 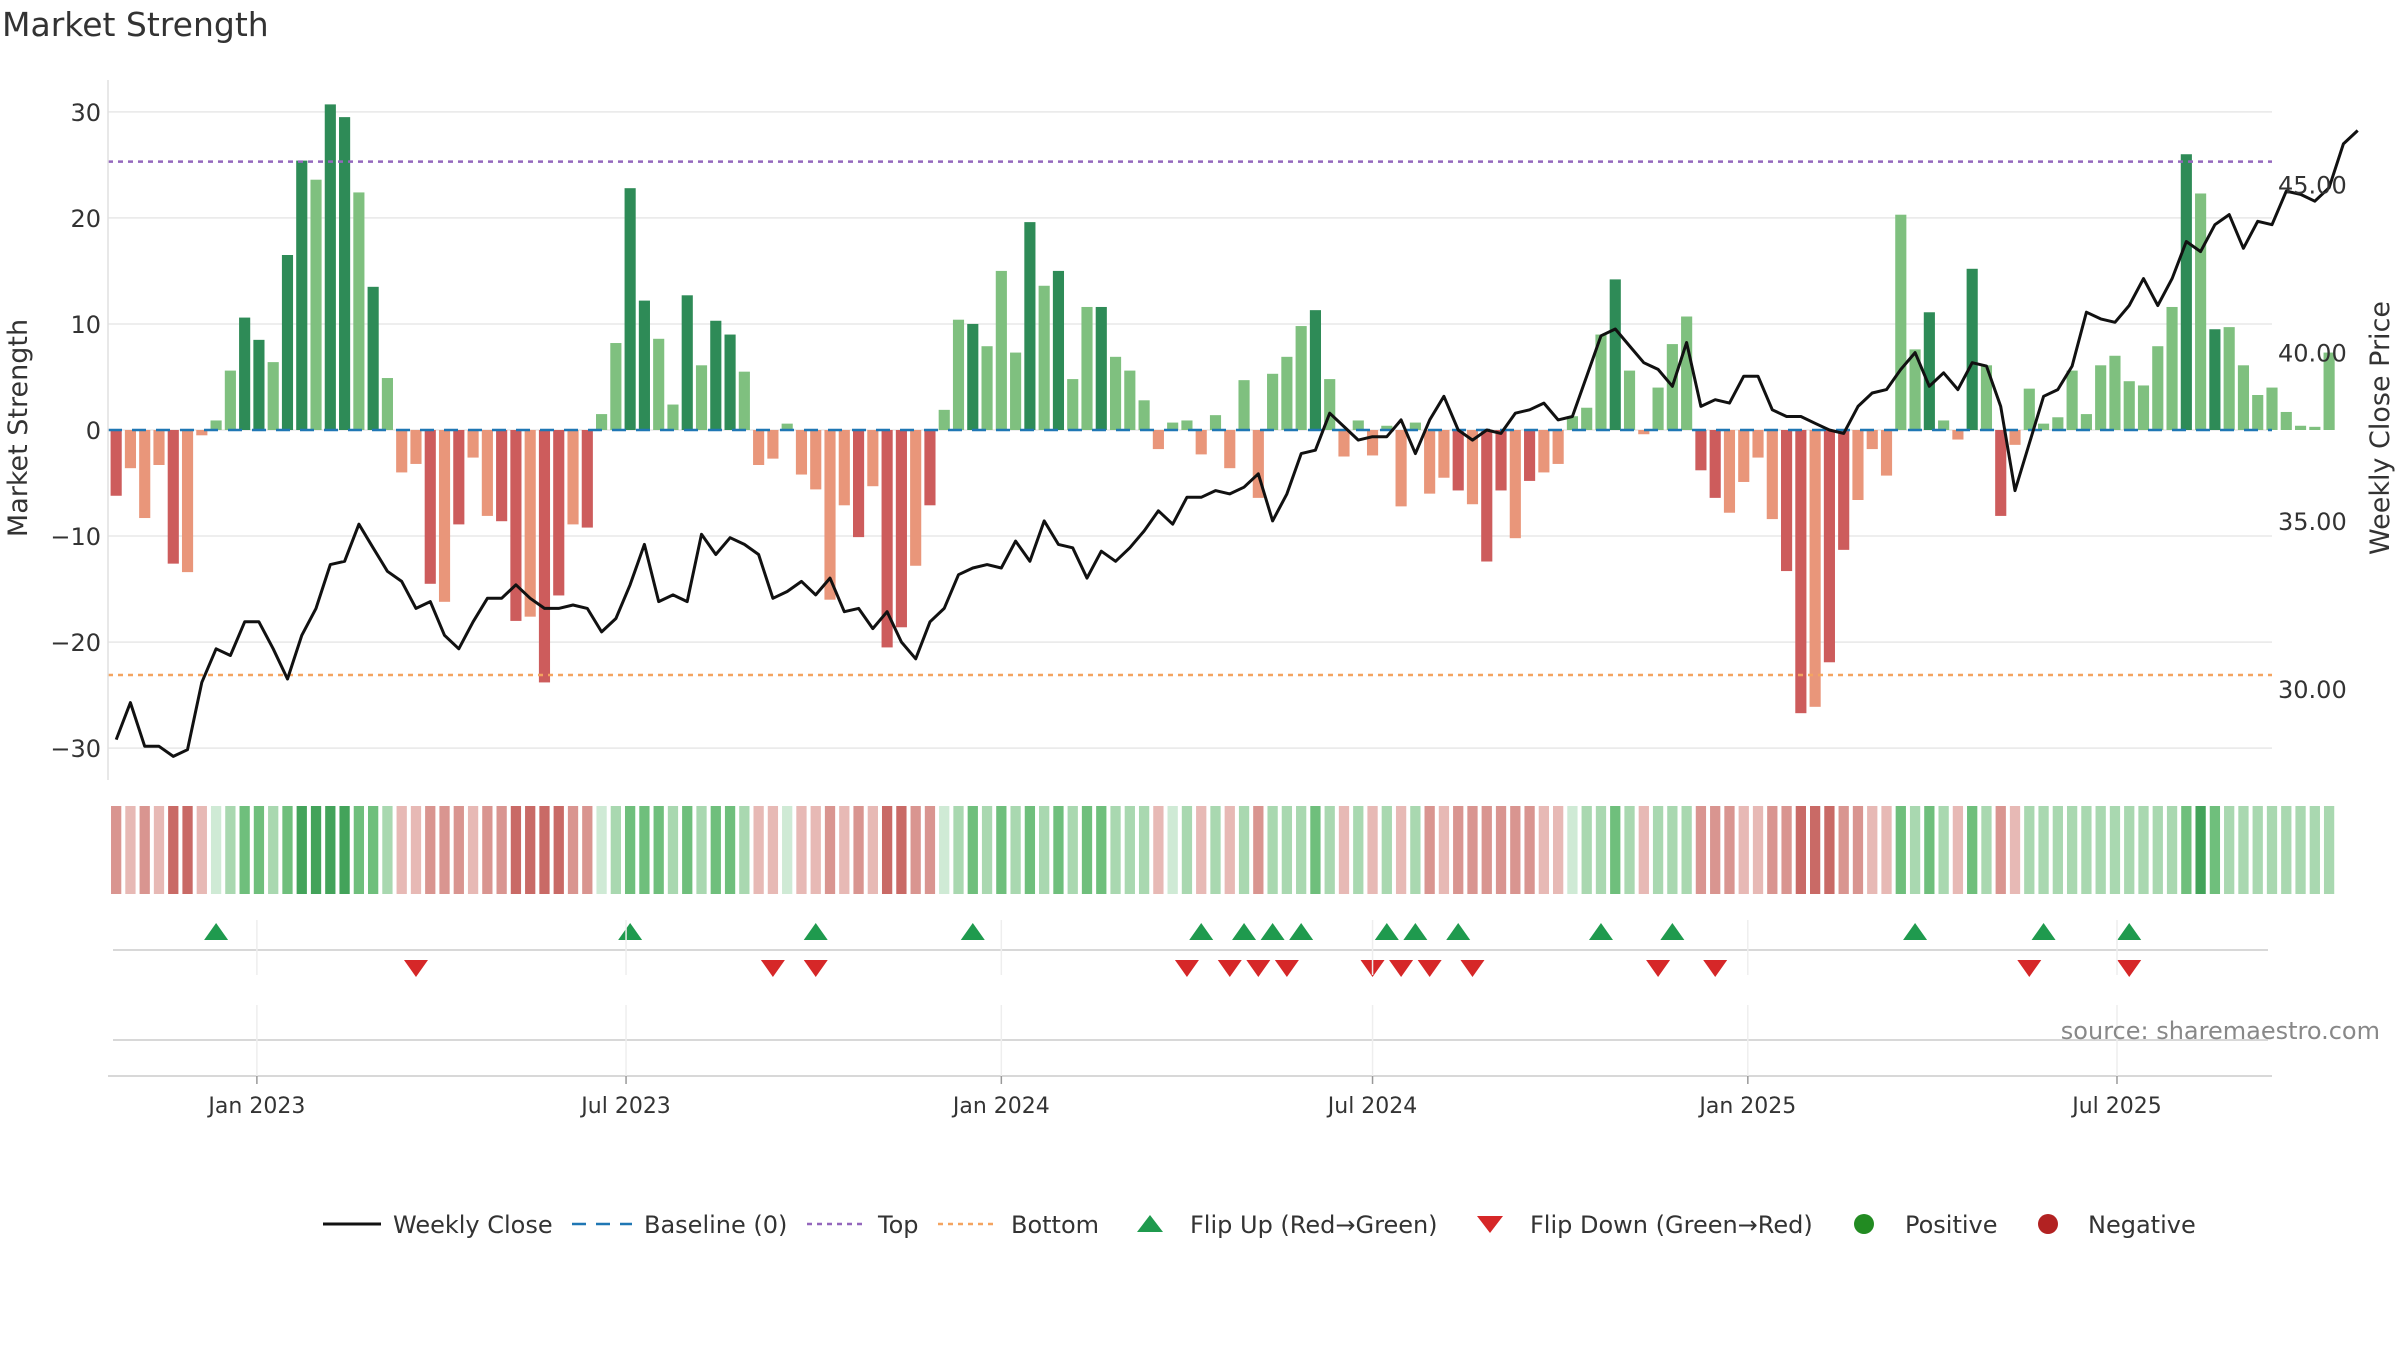 I want to click on legend-item-flipup: Flip Up (Red→Green), so click(x=1287, y=1225).